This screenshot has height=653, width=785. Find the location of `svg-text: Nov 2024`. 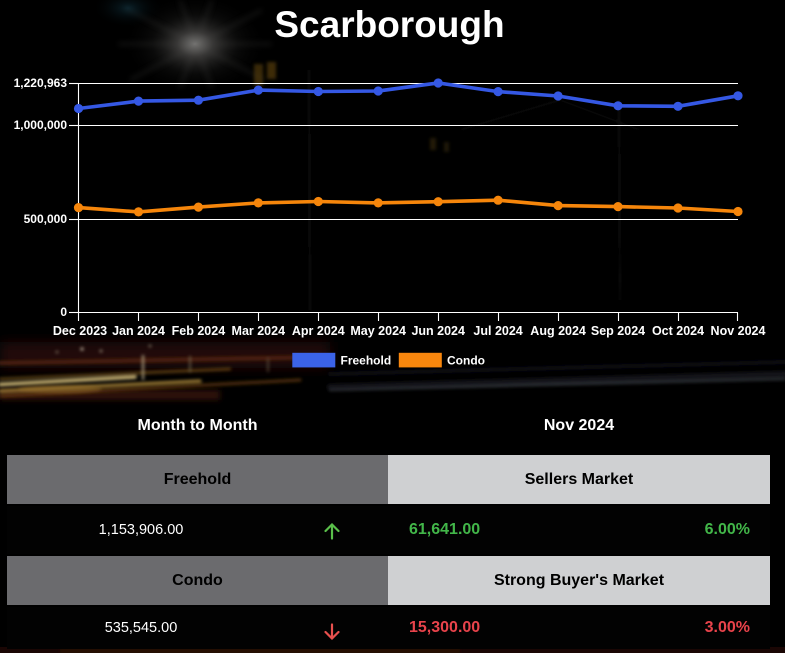

svg-text: Nov 2024 is located at coordinates (738, 331).